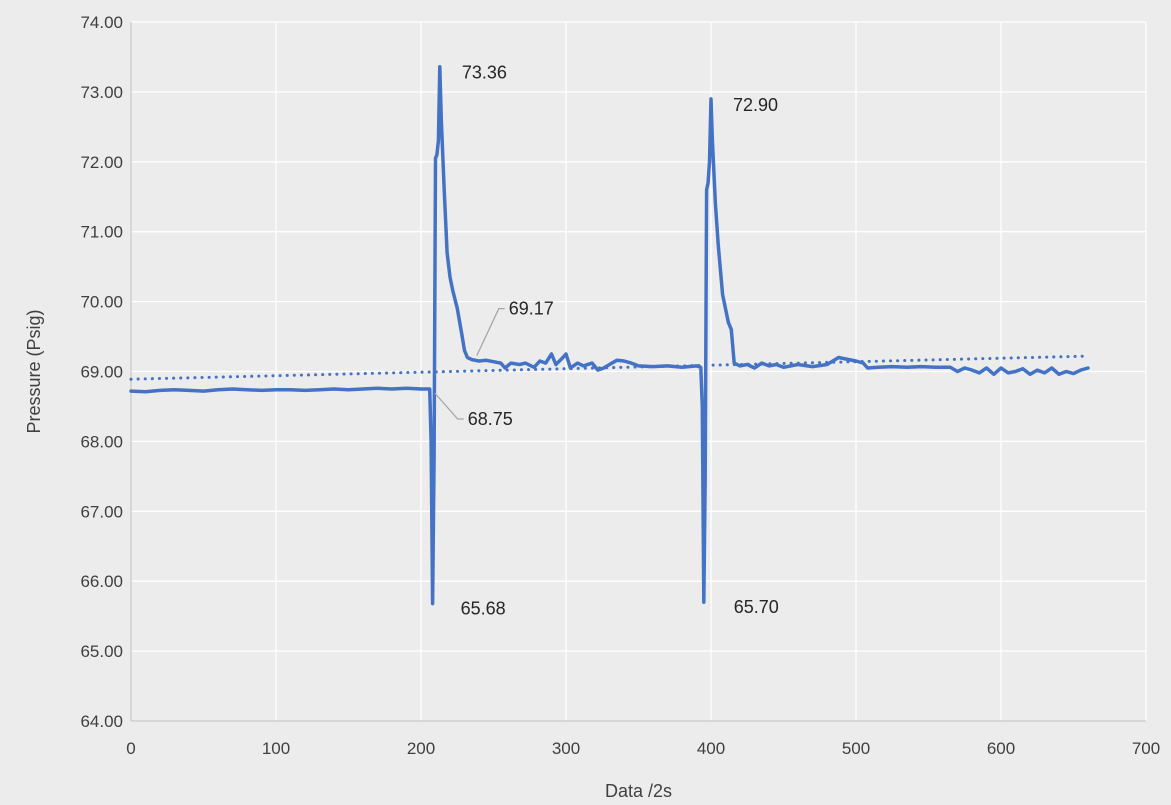 The width and height of the screenshot is (1171, 805). Describe the element at coordinates (756, 607) in the screenshot. I see `annotation-label: 65.70` at that location.